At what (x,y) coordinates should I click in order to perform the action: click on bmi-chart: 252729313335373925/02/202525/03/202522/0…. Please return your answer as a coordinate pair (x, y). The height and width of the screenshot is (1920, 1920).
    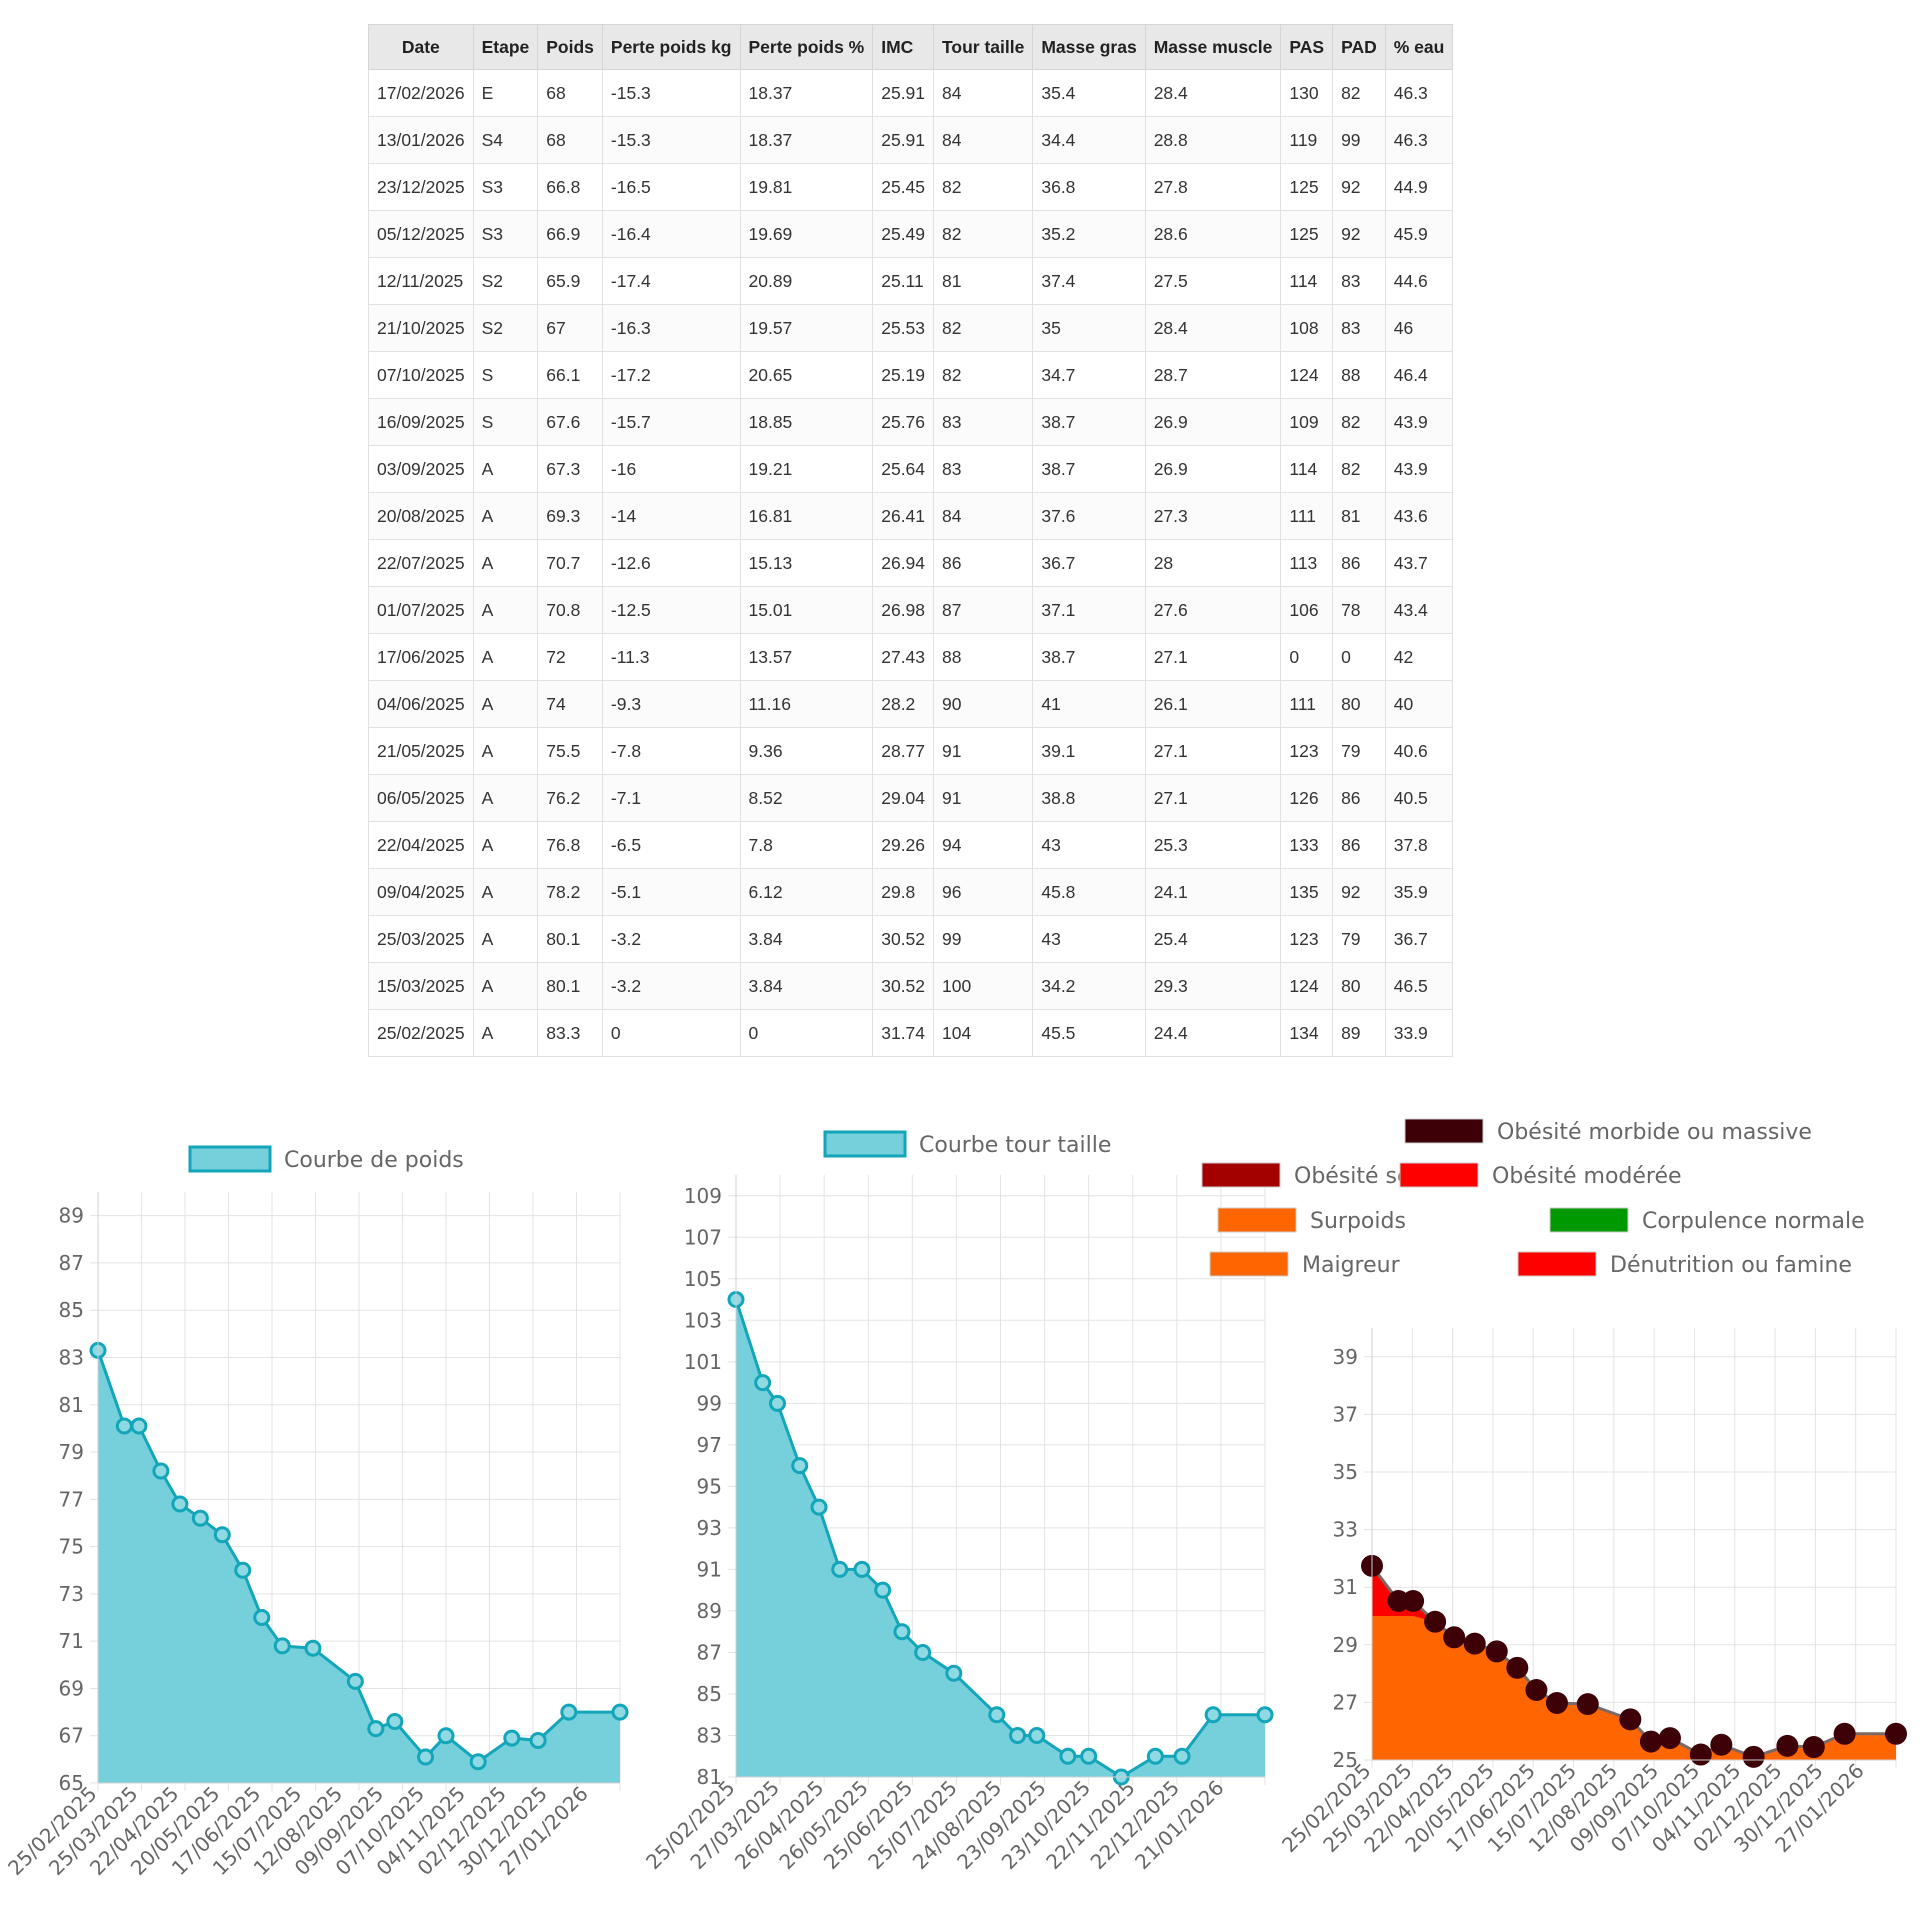
    Looking at the image, I should click on (1554, 1487).